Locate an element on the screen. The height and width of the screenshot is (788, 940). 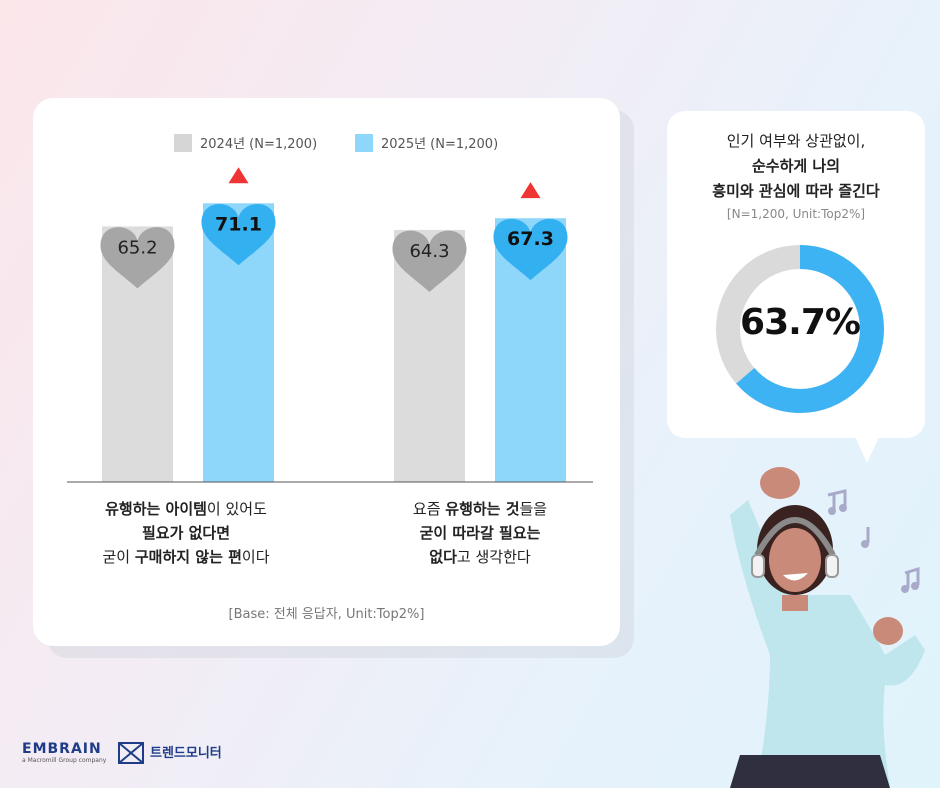
bar-value-label: 65.2 is located at coordinates (137, 247).